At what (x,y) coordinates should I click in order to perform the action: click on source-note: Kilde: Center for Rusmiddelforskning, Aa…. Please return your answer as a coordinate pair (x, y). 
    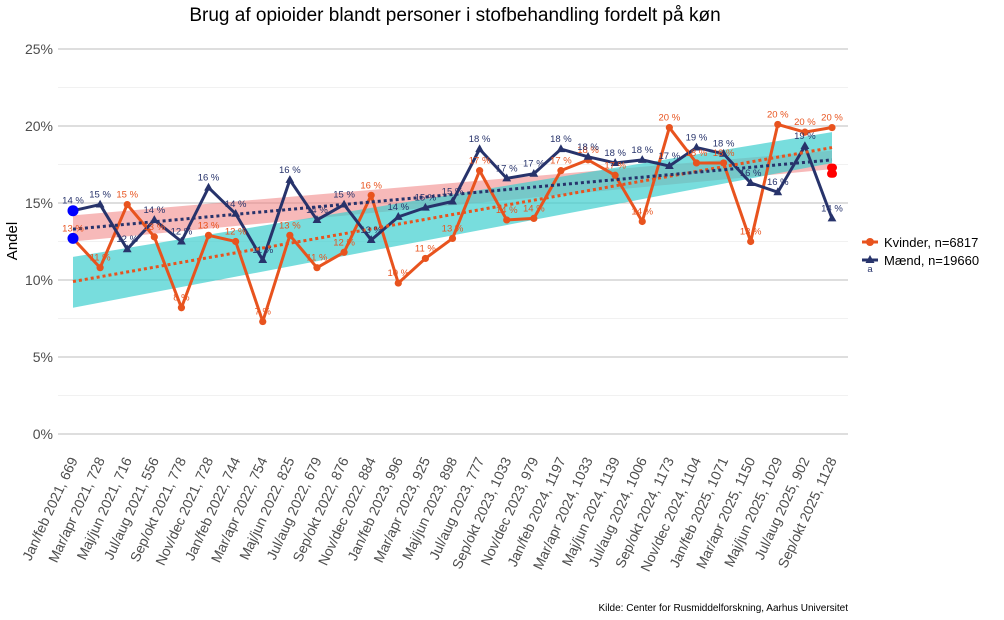
    Looking at the image, I should click on (723, 608).